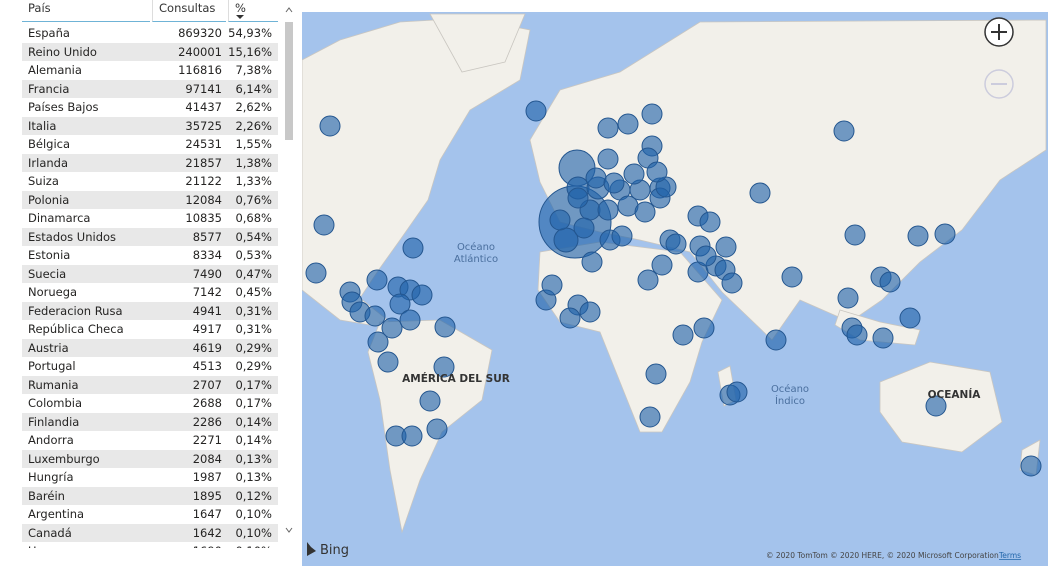 The image size is (1048, 574). What do you see at coordinates (289, 530) in the screenshot?
I see `scroll-down` at bounding box center [289, 530].